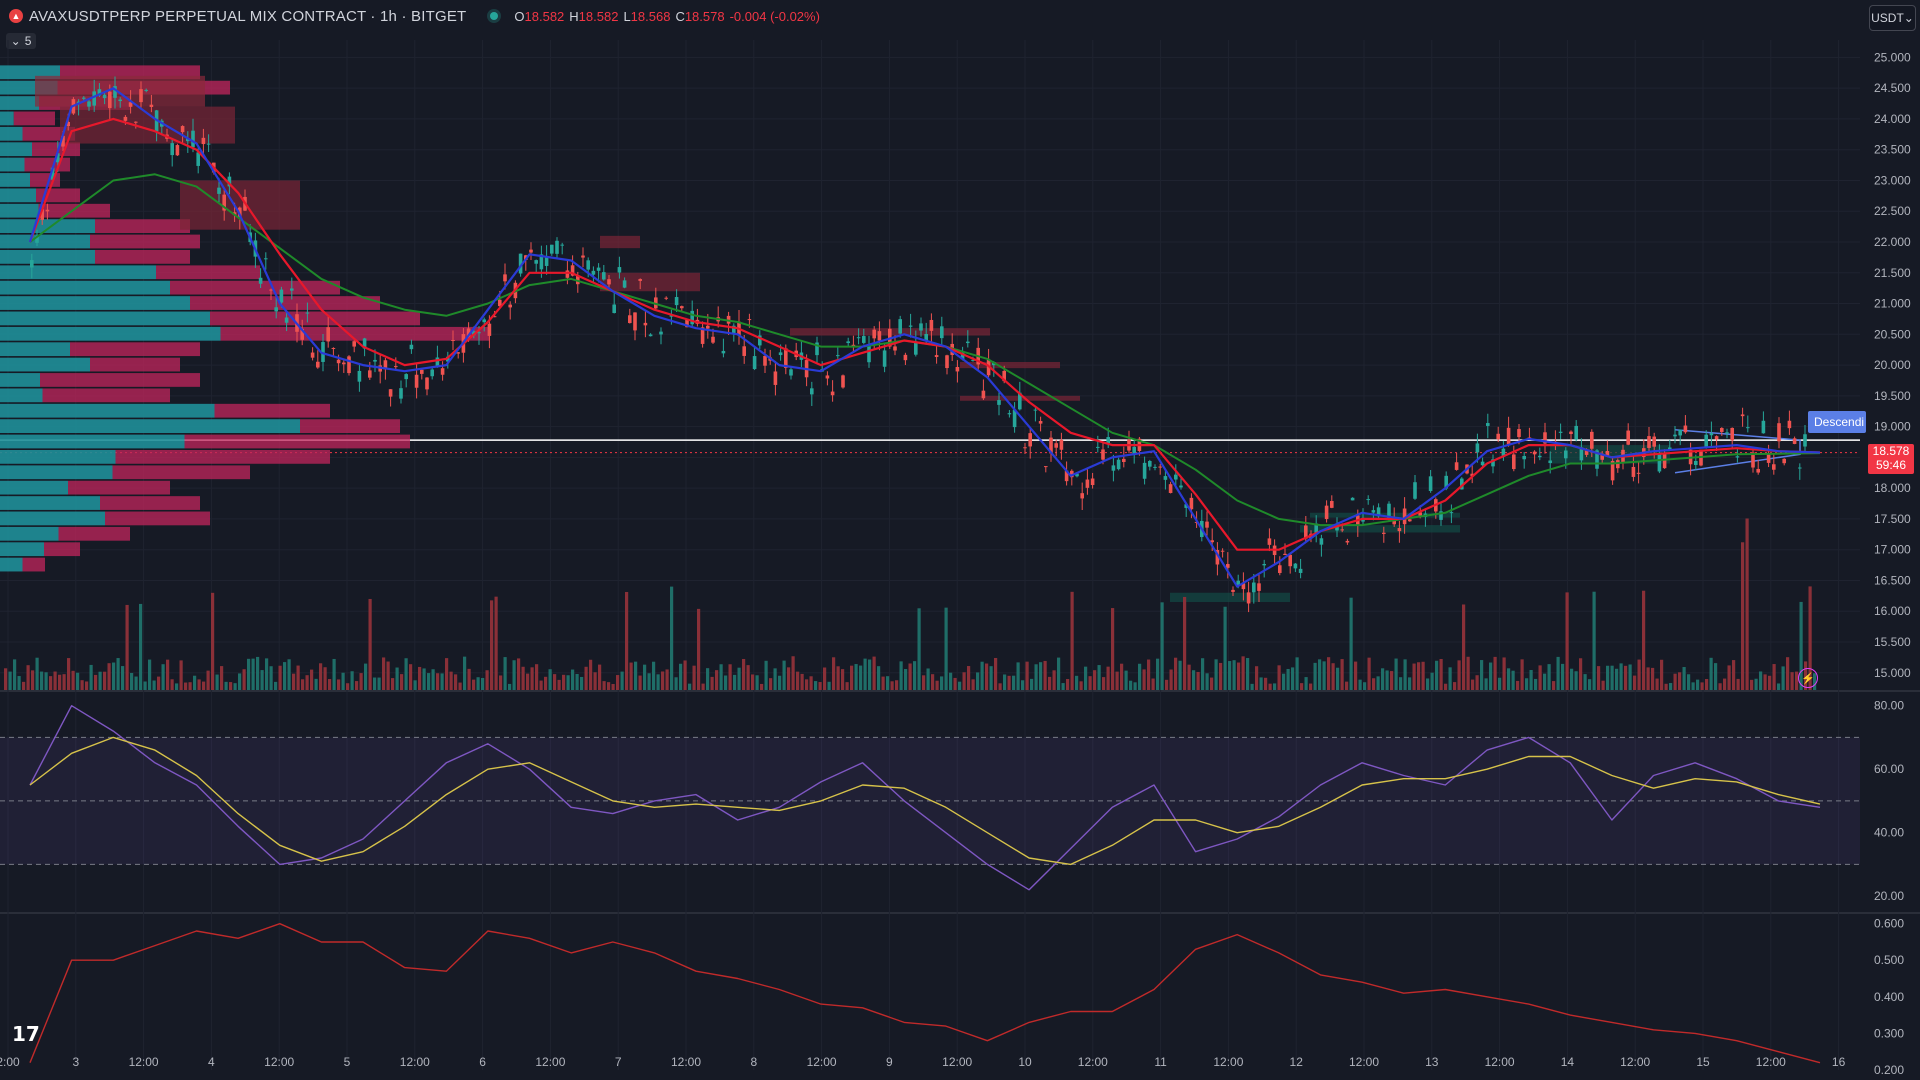 The image size is (1920, 1080). What do you see at coordinates (1380, 529) in the screenshot?
I see `order-block-zone` at bounding box center [1380, 529].